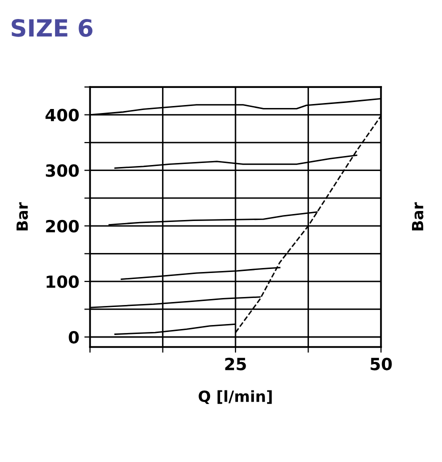 This screenshot has height=462, width=442. What do you see at coordinates (62, 226) in the screenshot?
I see `y-tick-label: 200` at bounding box center [62, 226].